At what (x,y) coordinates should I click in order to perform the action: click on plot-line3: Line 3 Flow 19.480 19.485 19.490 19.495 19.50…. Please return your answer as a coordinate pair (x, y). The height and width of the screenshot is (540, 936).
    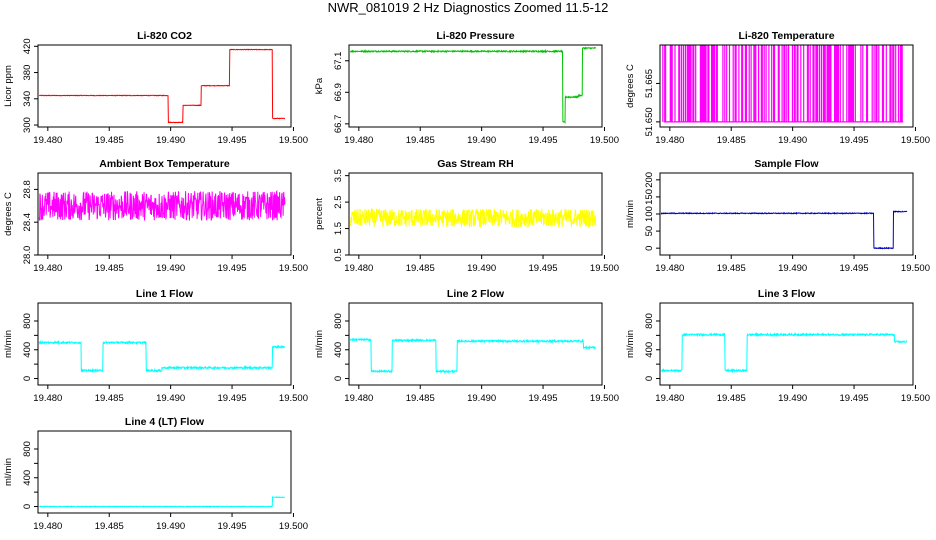
    Looking at the image, I should click on (777, 346).